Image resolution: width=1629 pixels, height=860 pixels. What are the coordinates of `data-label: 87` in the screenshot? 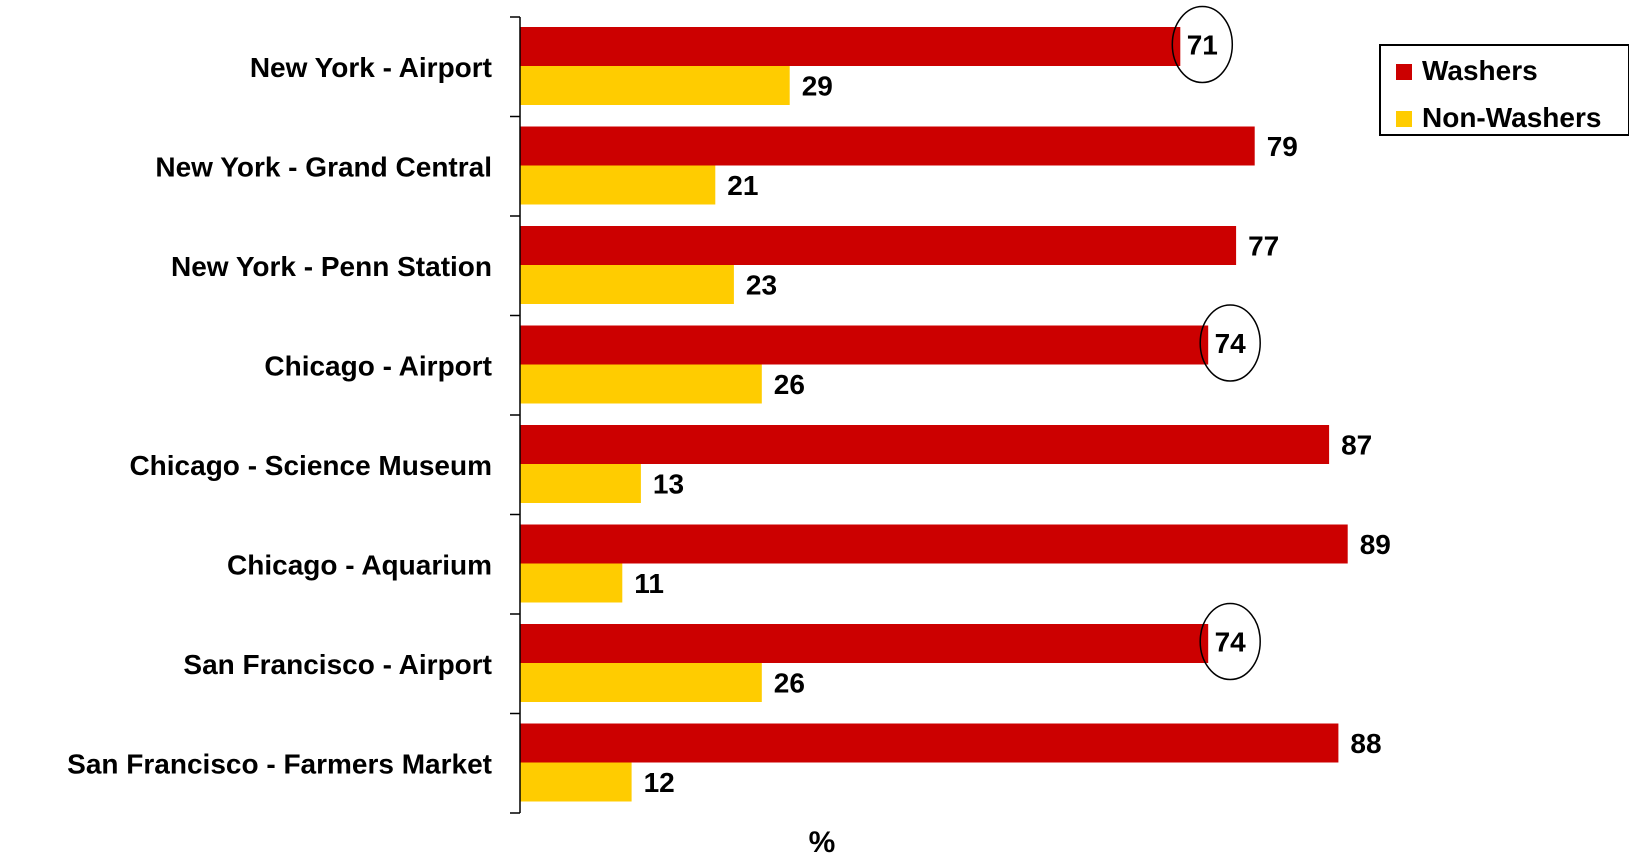 It's located at (1356, 445).